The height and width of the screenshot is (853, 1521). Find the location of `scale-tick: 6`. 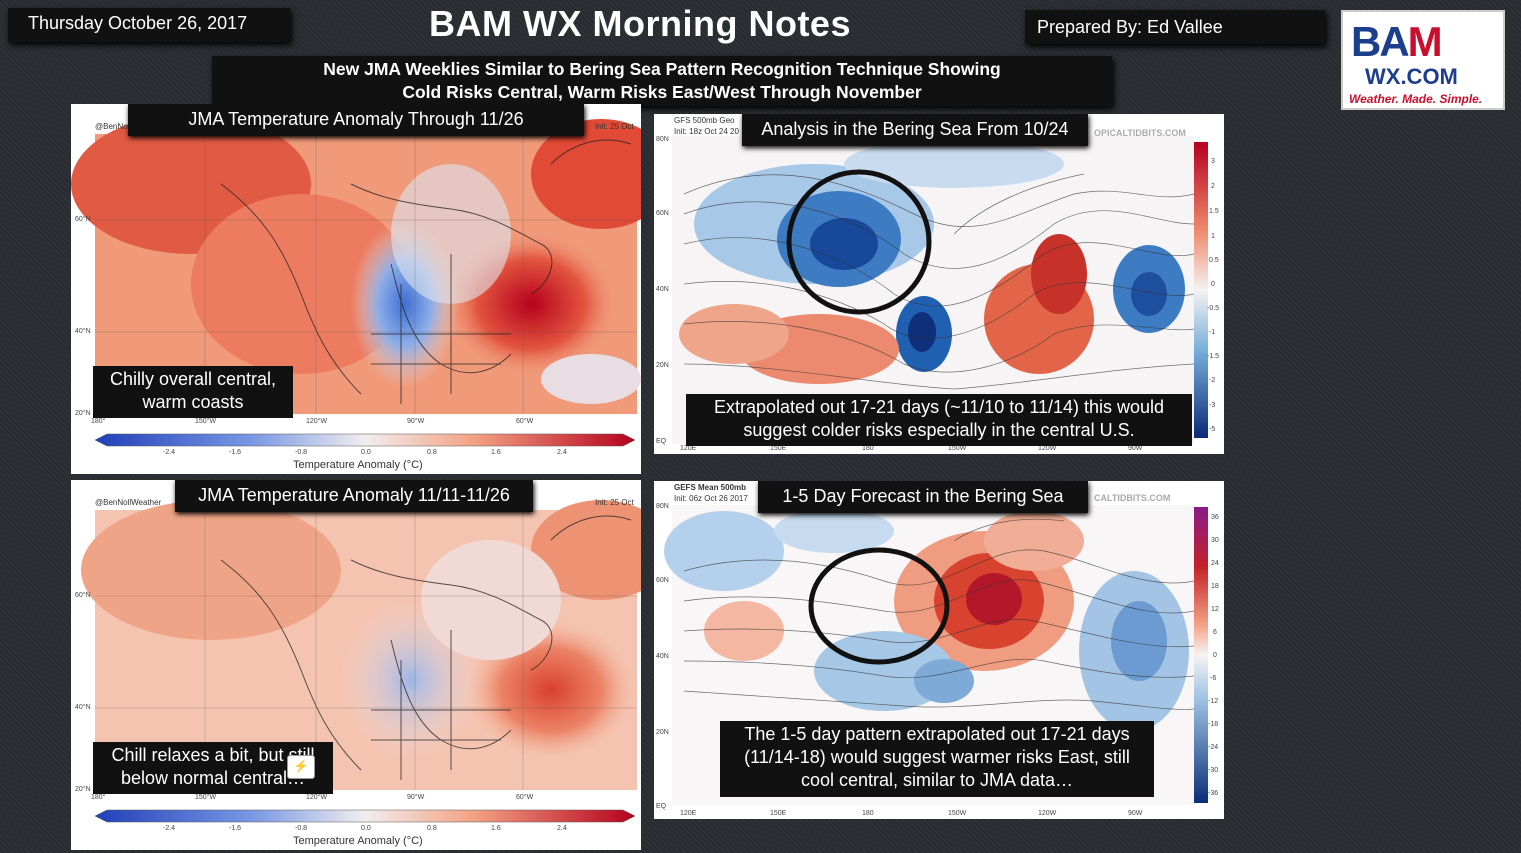

scale-tick: 6 is located at coordinates (1215, 632).